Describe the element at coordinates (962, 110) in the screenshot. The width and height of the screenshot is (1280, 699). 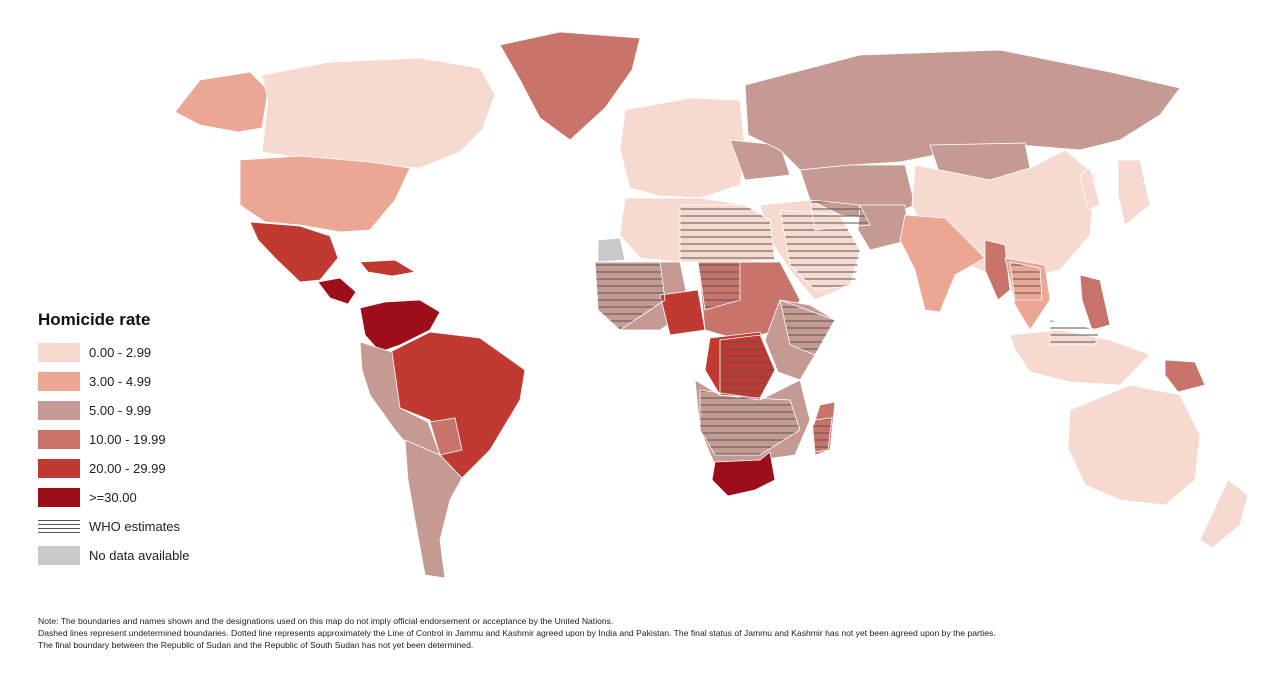
I see `region-russia` at that location.